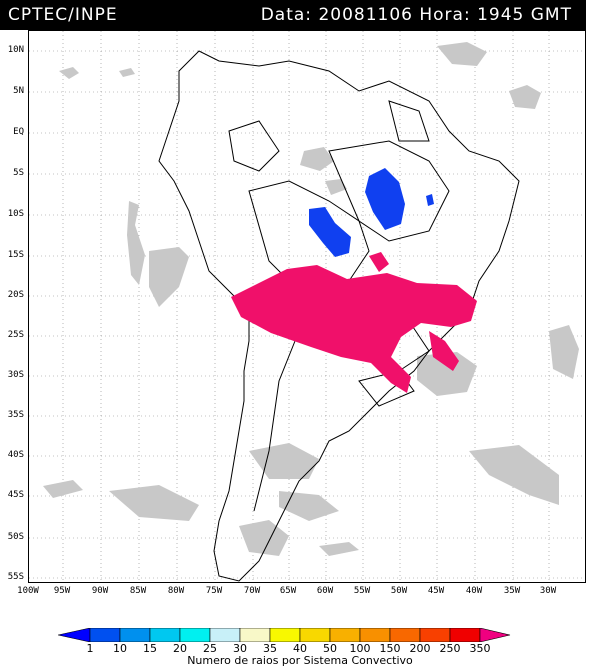 The image size is (600, 670). What do you see at coordinates (210, 648) in the screenshot?
I see `colorbar-label: 25` at bounding box center [210, 648].